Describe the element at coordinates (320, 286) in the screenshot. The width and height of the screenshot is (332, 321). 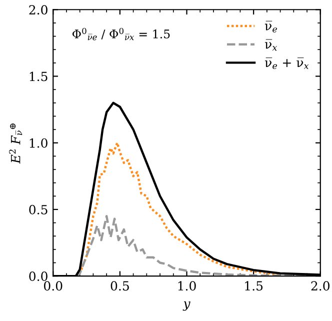
I see `x-tick-label: 2.0` at that location.